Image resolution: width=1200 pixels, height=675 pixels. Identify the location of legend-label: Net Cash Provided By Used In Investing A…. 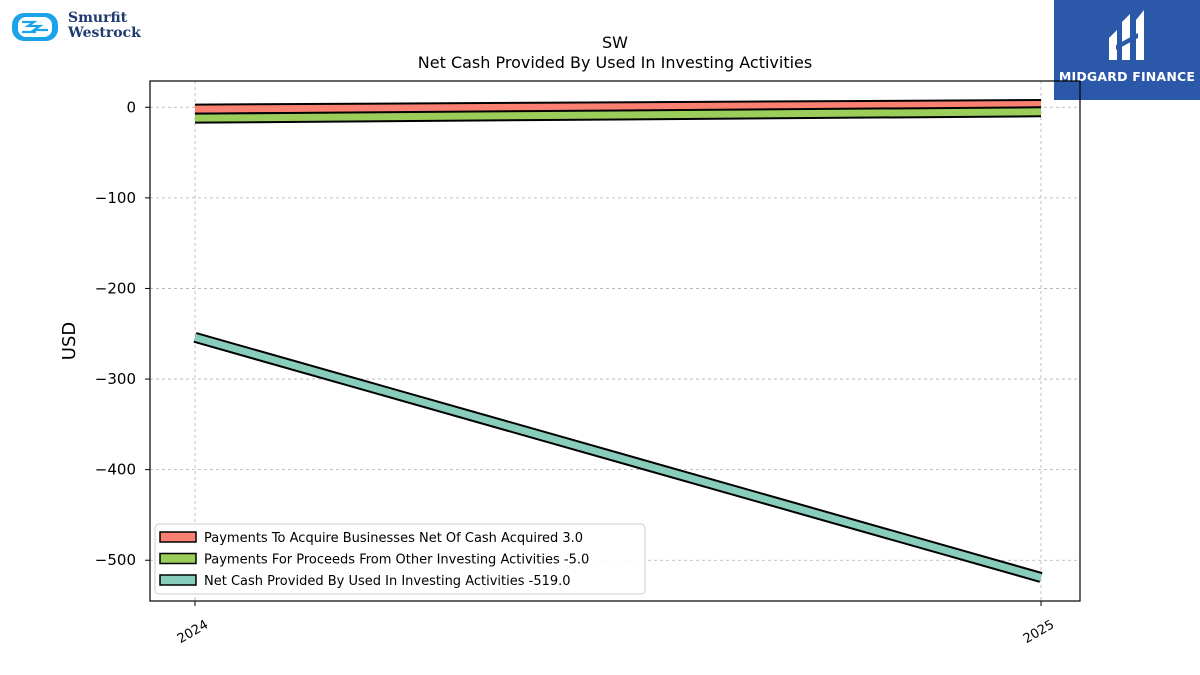
(387, 581).